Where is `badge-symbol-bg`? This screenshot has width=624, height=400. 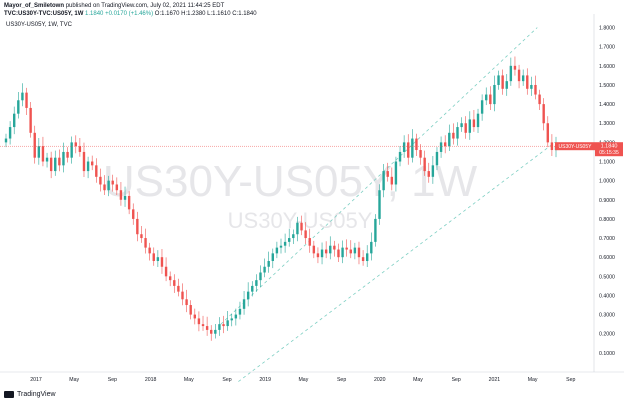
badge-symbol-bg is located at coordinates (575, 146).